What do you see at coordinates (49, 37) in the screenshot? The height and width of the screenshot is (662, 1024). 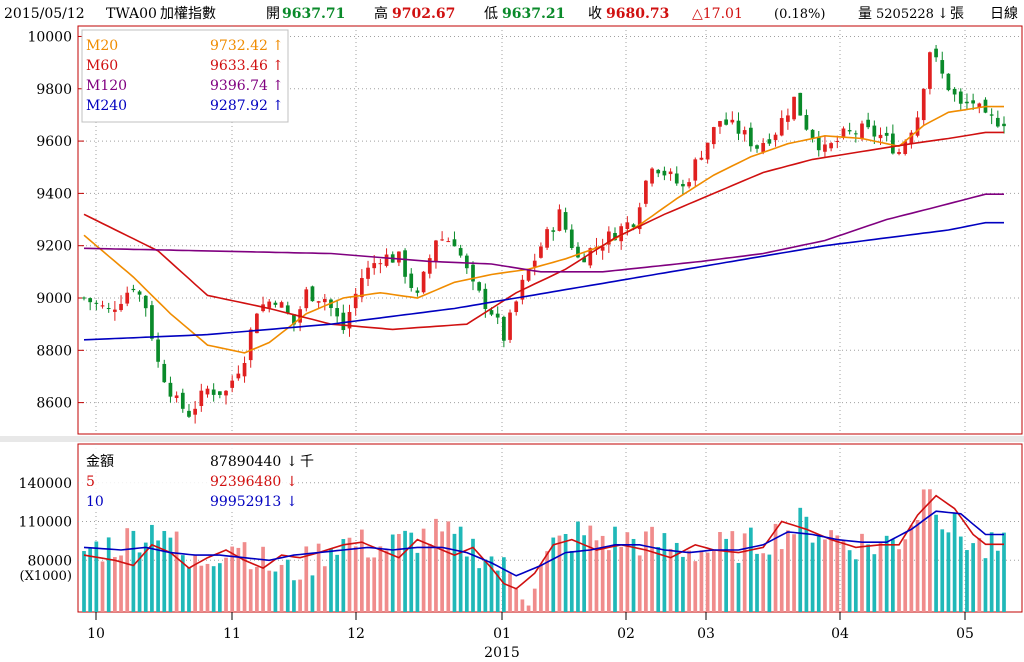 I see `price-y-tick: 10000` at bounding box center [49, 37].